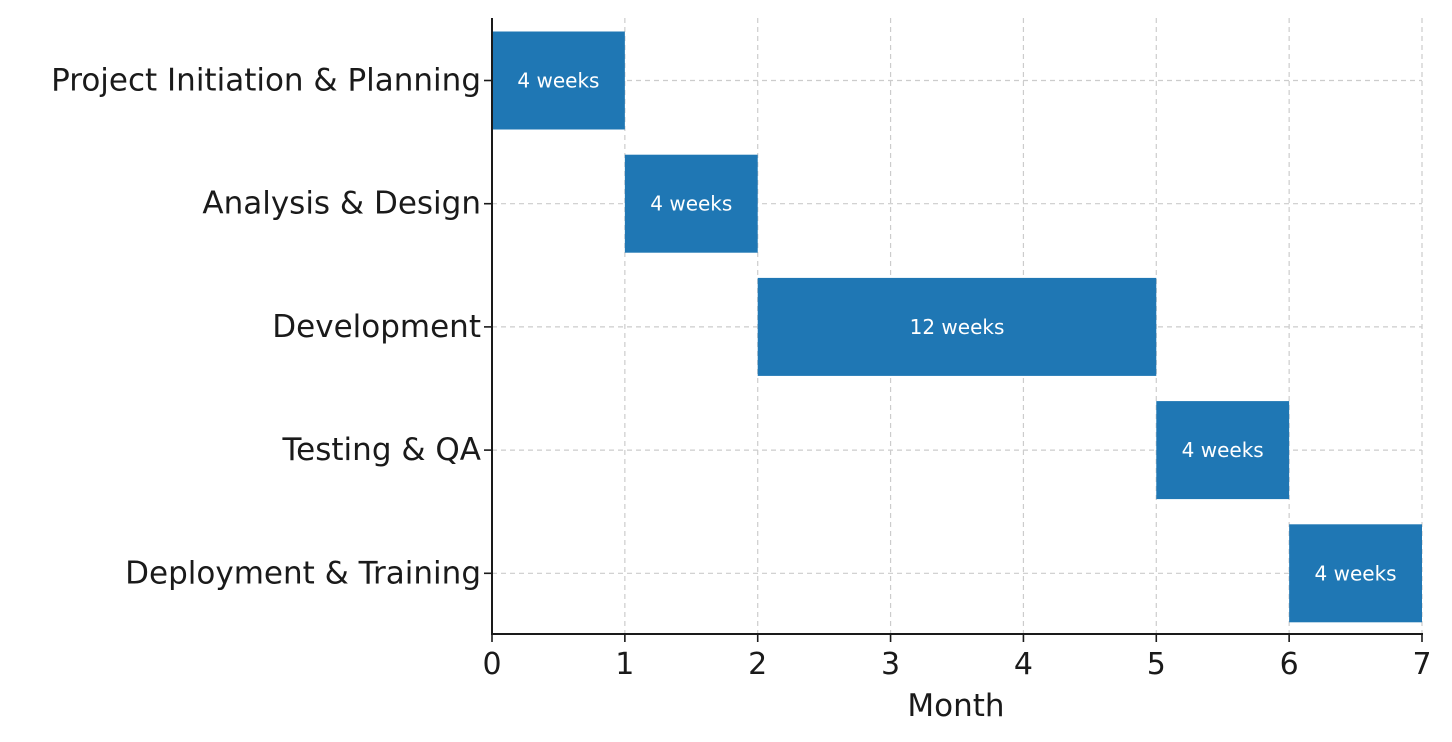 This screenshot has width=1452, height=742. What do you see at coordinates (381, 450) in the screenshot?
I see `task-name-label: Testing & QA` at bounding box center [381, 450].